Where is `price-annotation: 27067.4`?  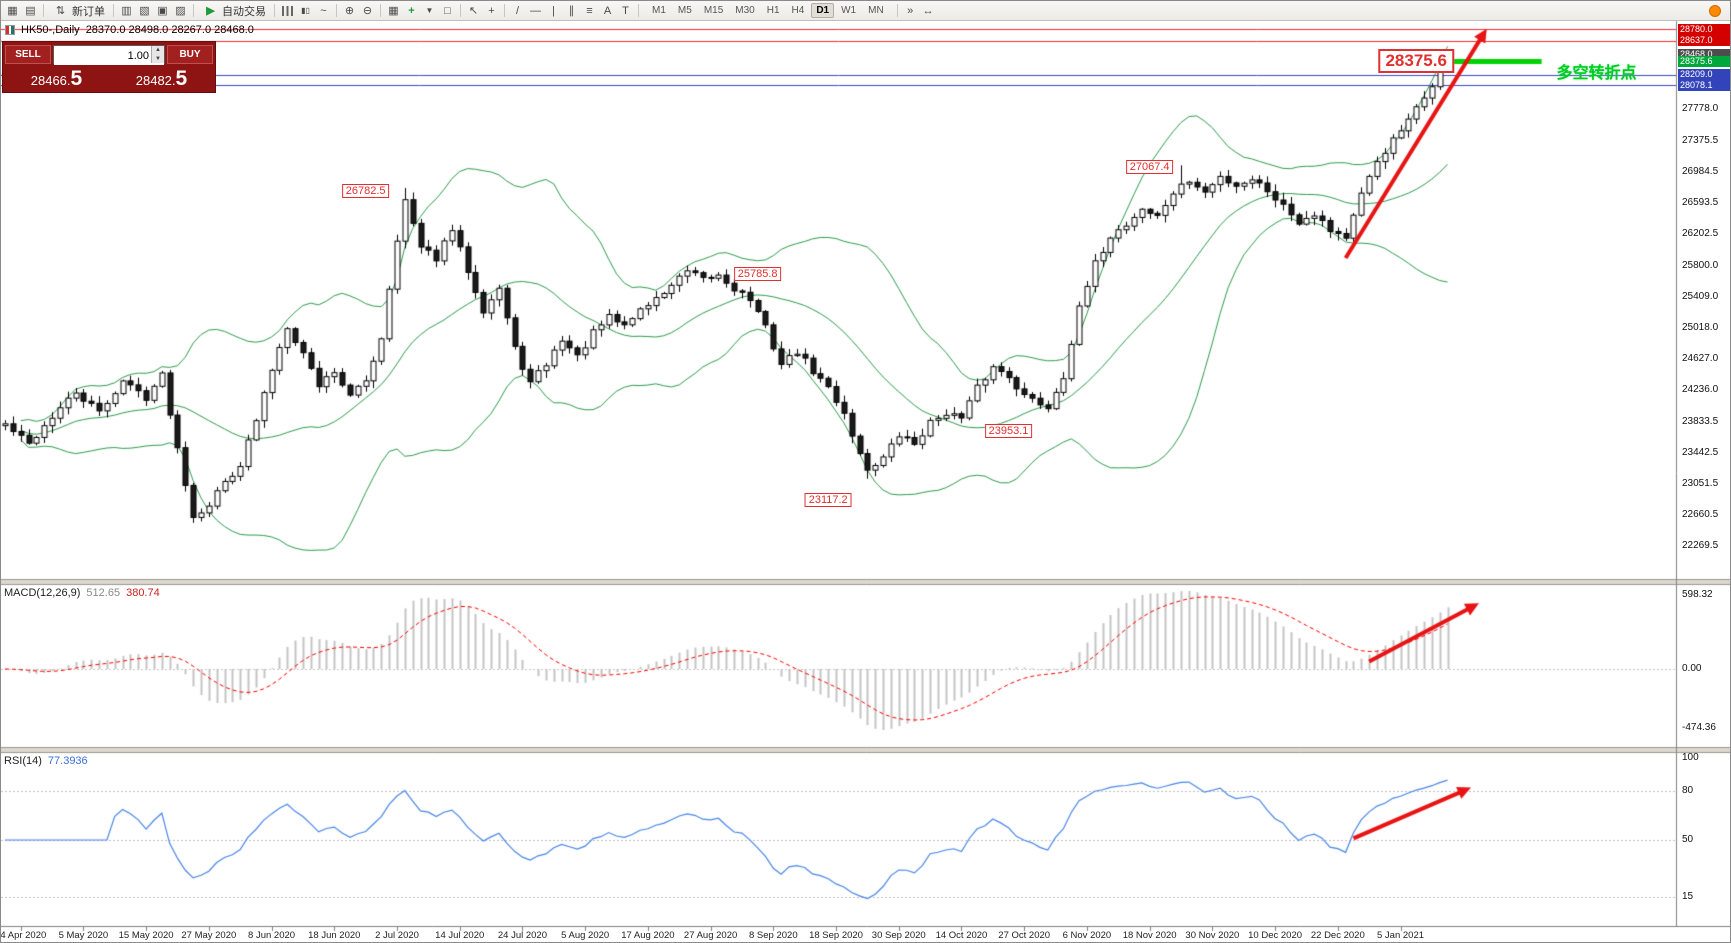
price-annotation: 27067.4 is located at coordinates (1149, 166).